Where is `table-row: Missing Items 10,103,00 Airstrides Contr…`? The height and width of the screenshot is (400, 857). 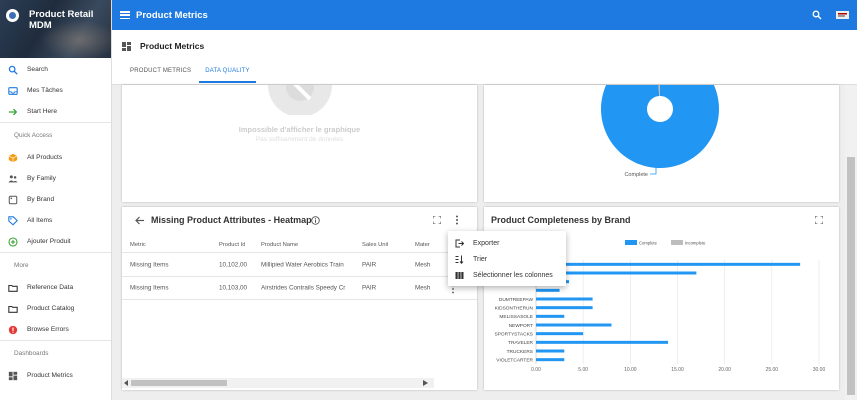
table-row: Missing Items 10,103,00 Airstrides Contr… is located at coordinates (299, 288).